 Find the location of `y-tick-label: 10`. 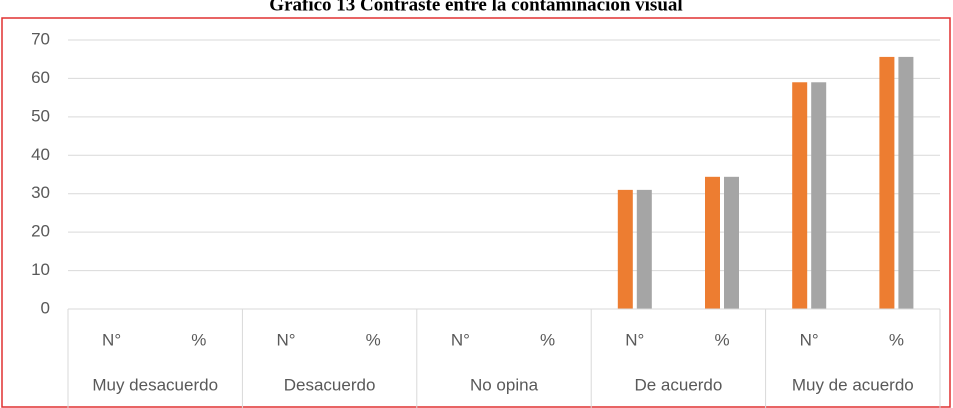

y-tick-label: 10 is located at coordinates (40, 269).